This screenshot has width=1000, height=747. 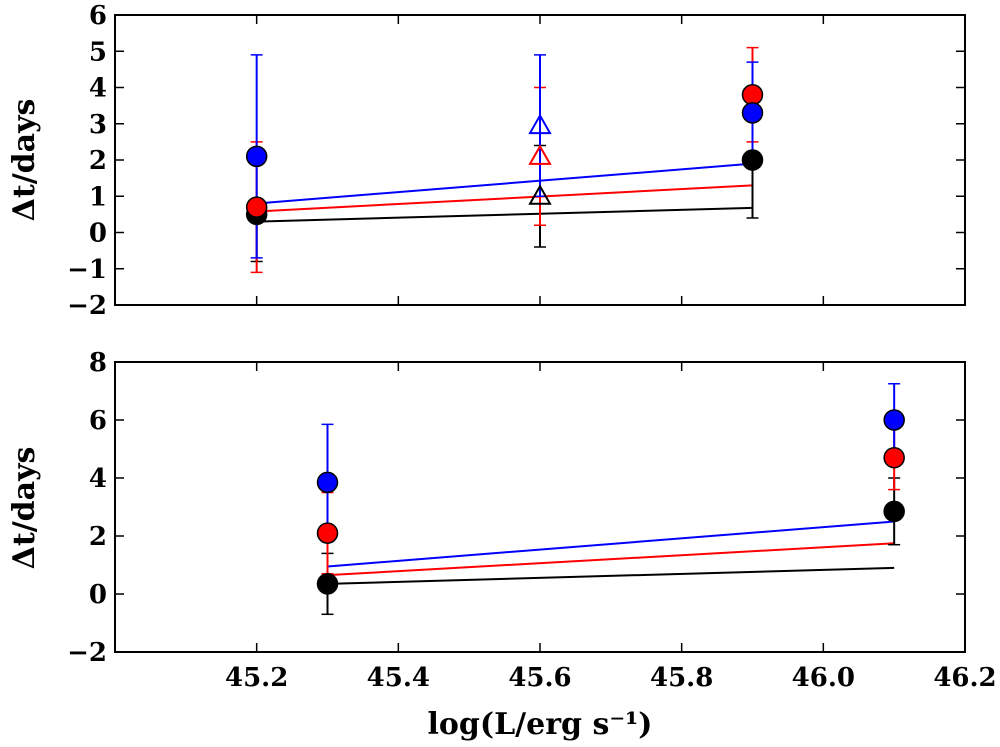 I want to click on bottom-x-tick-label: 45.2, so click(x=256, y=678).